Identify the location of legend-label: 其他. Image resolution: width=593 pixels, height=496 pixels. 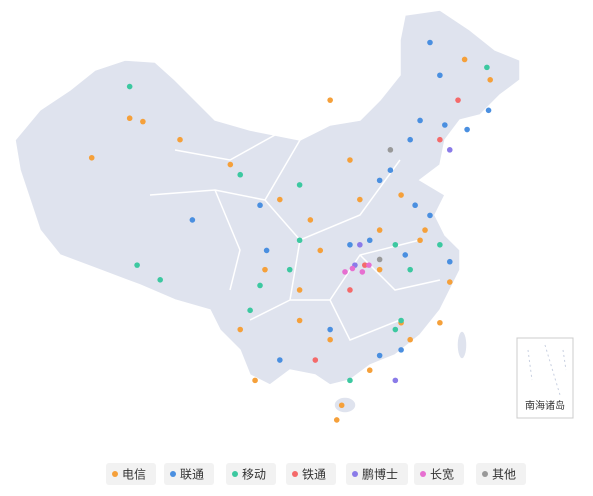
(504, 475).